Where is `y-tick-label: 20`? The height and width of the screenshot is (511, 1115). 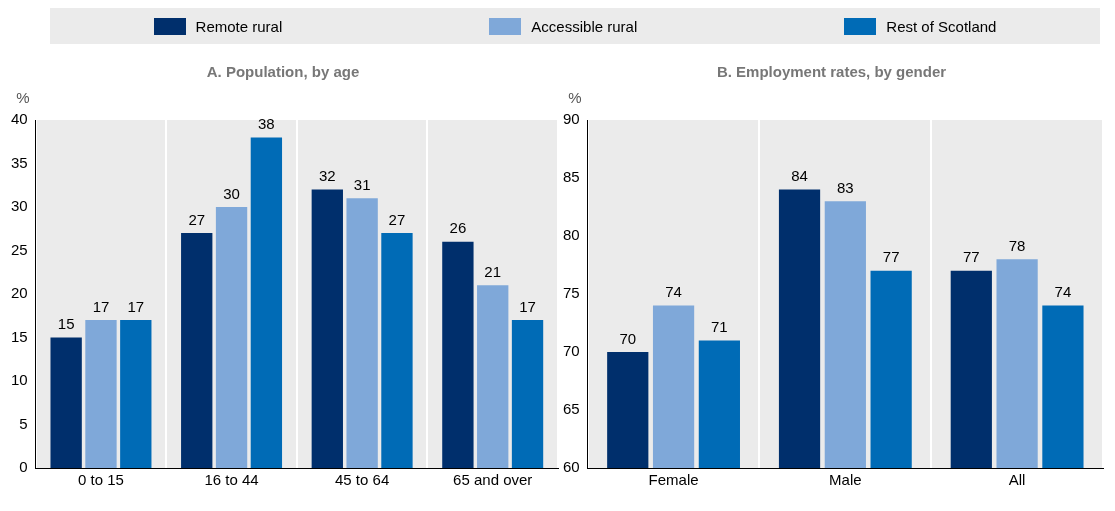
y-tick-label: 20 is located at coordinates (19, 293).